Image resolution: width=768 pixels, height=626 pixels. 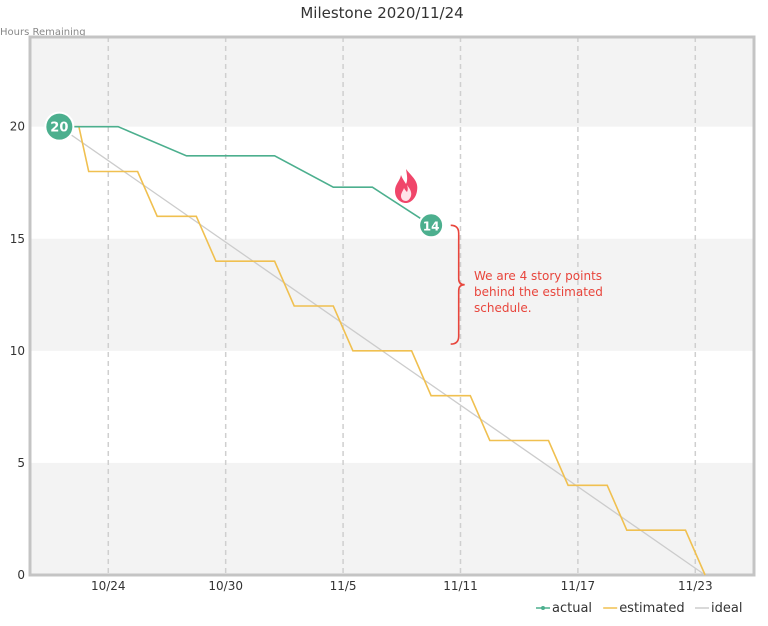 What do you see at coordinates (381, 13) in the screenshot?
I see `chart-title: Milestone 2020/11/24` at bounding box center [381, 13].